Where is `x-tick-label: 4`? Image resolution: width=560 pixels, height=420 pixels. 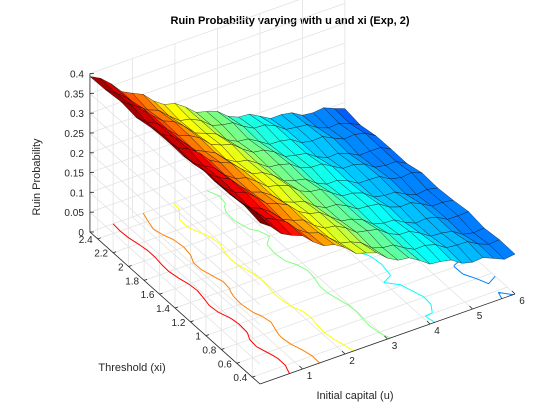
x-tick-label: 4 is located at coordinates (437, 331).